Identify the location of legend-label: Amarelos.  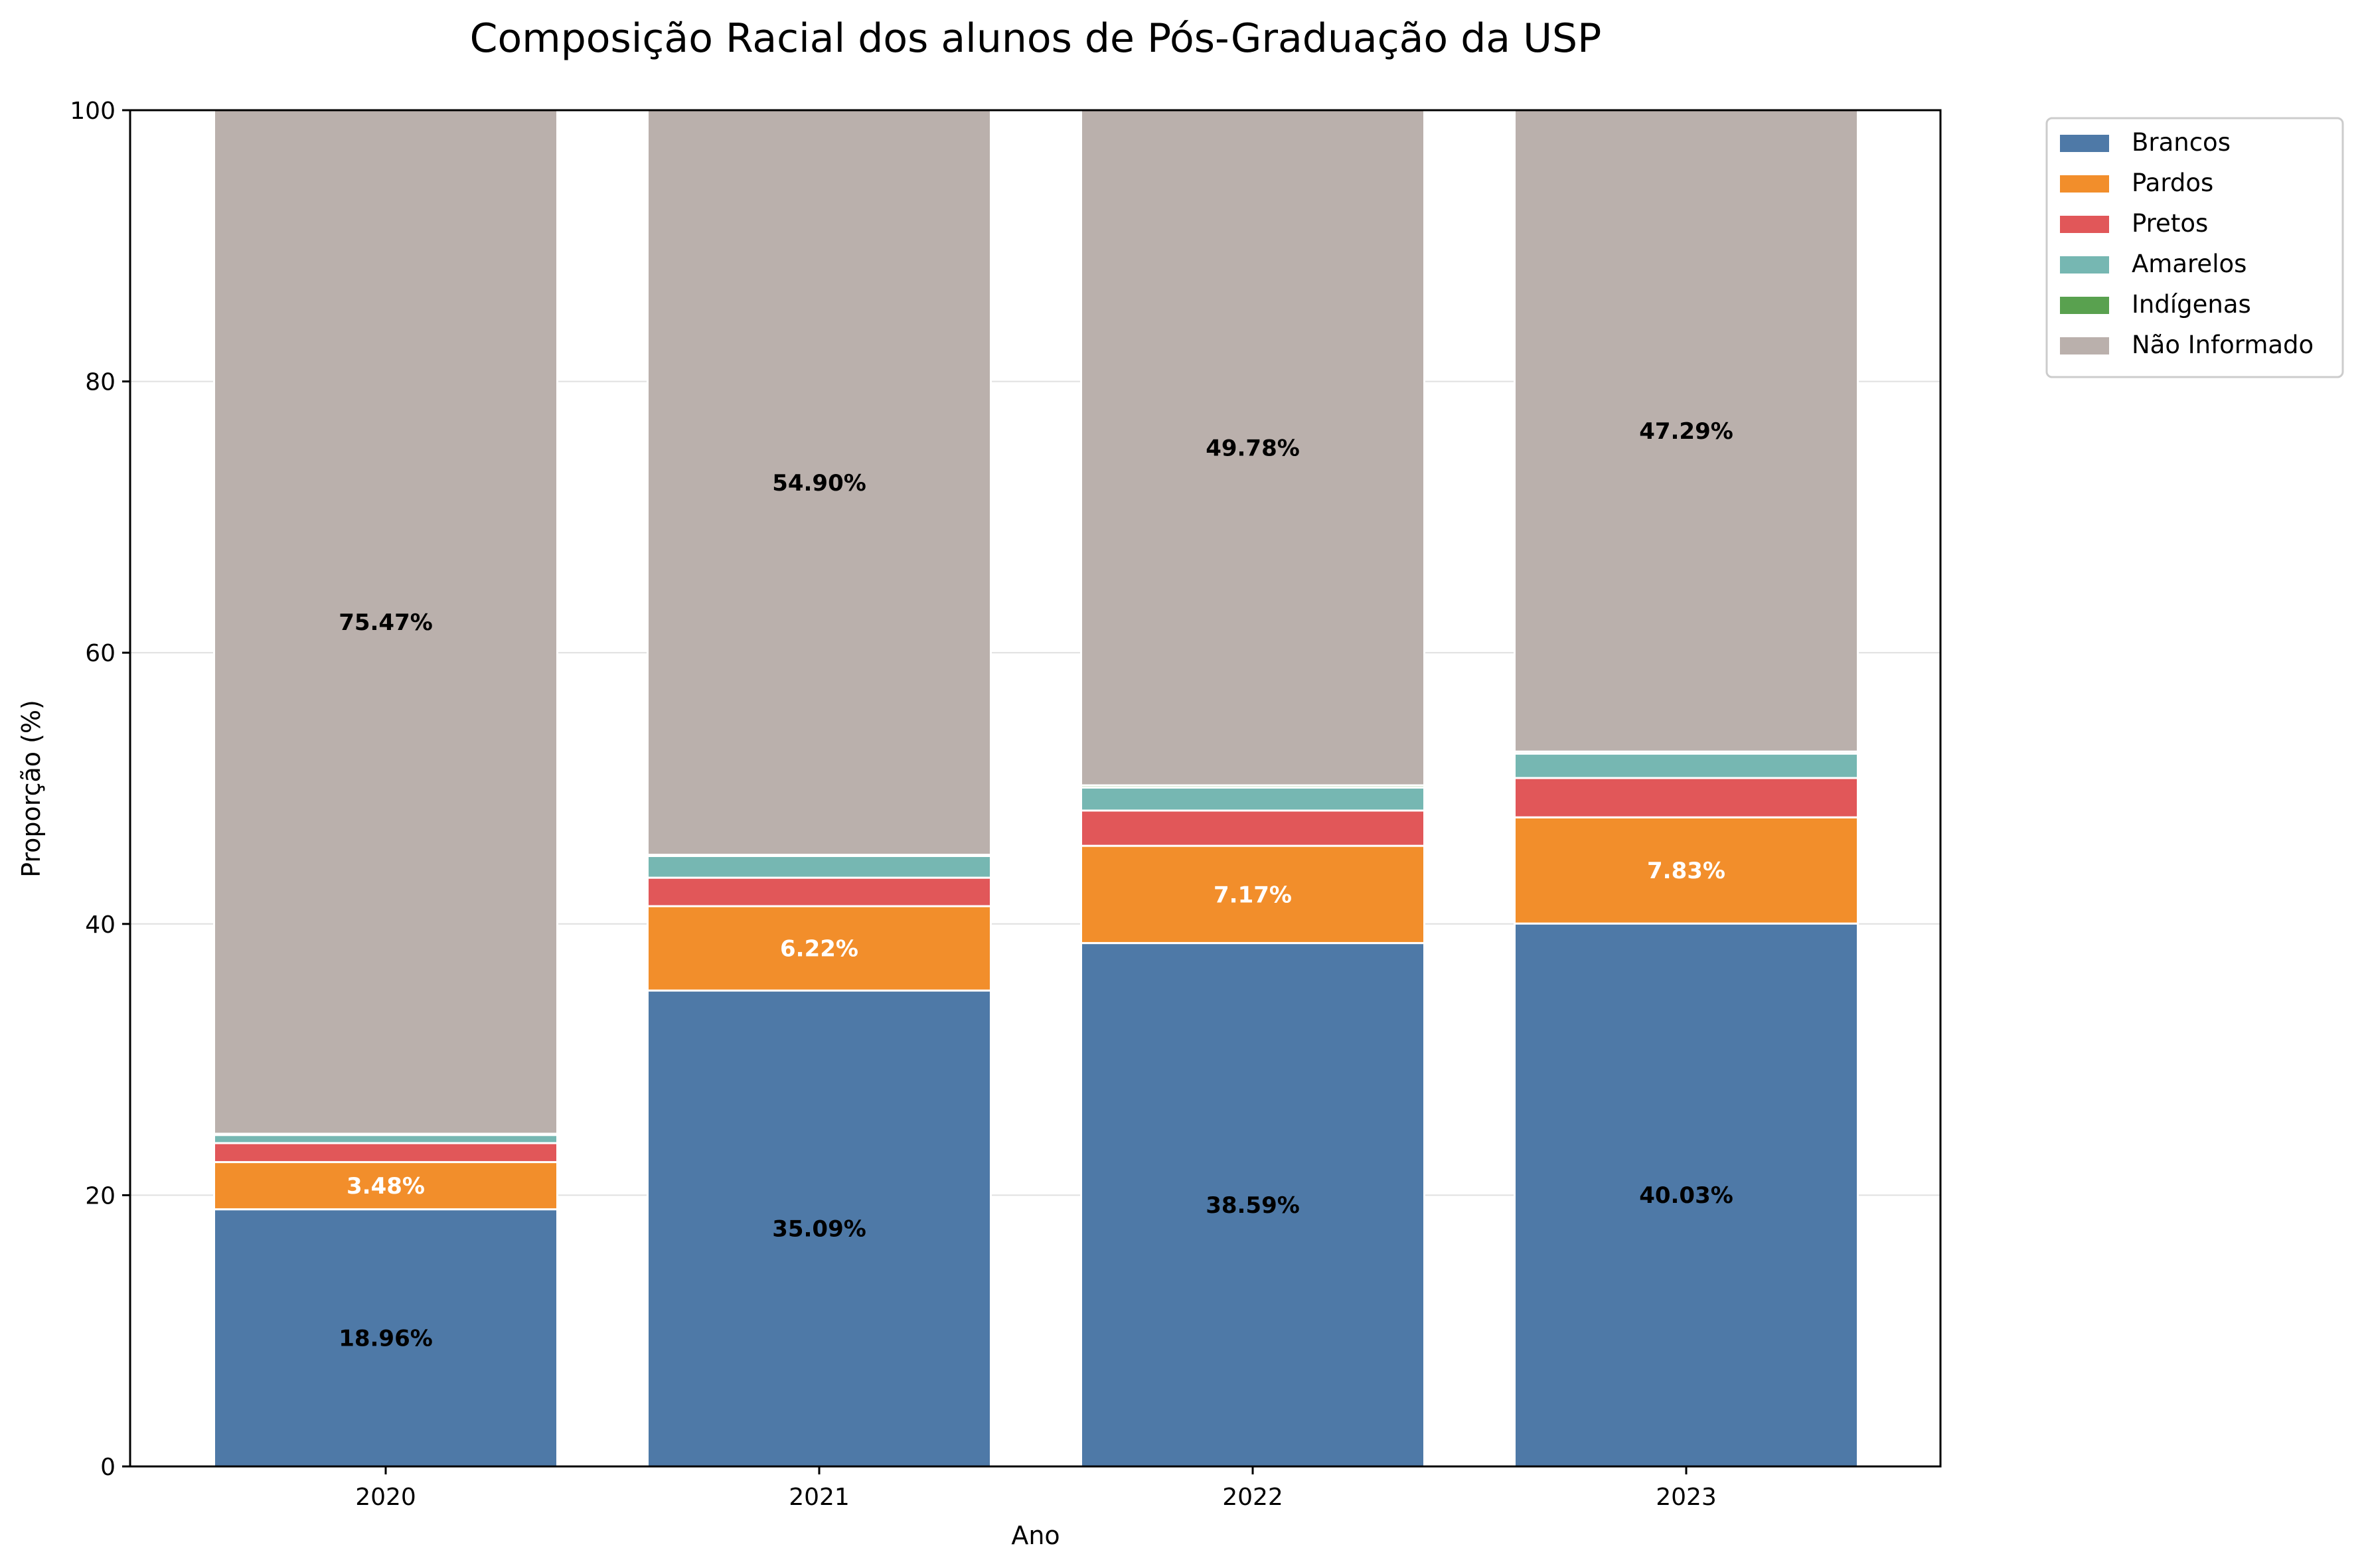
(2189, 264).